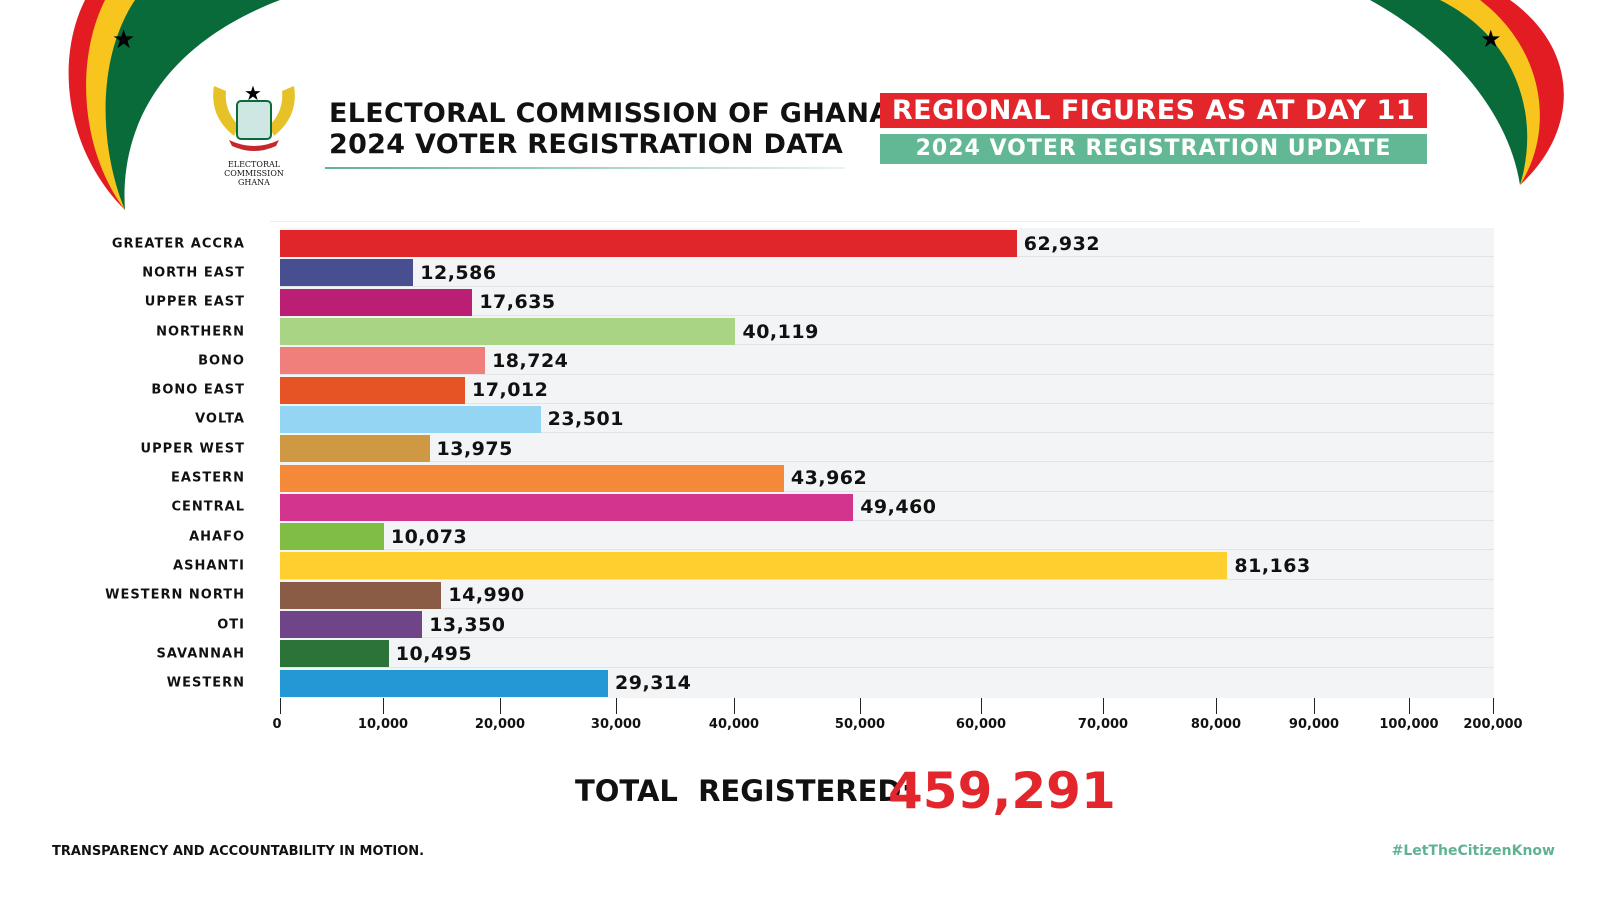 The image size is (1600, 900). I want to click on value-label: 14,990, so click(486, 595).